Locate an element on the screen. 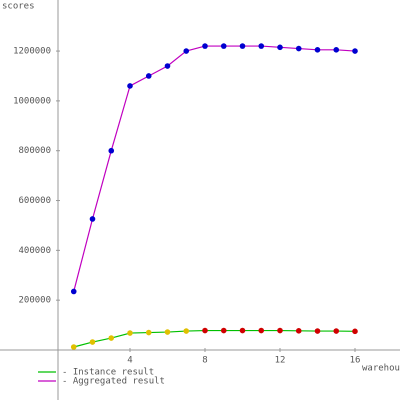 This screenshot has height=400, width=400. legend-label: - Aggregated result is located at coordinates (113, 382).